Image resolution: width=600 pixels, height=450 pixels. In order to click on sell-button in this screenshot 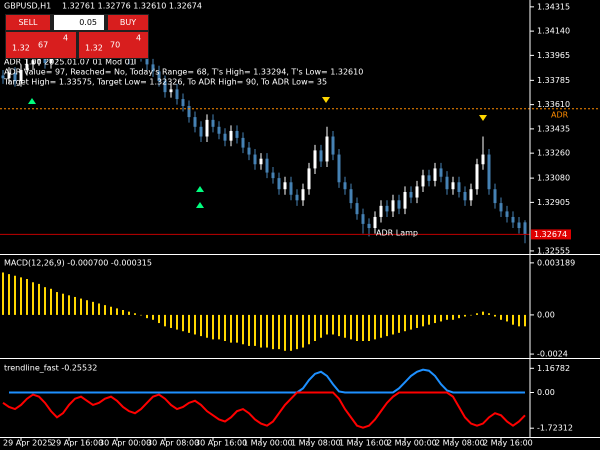, I will do `click(28, 22)`.